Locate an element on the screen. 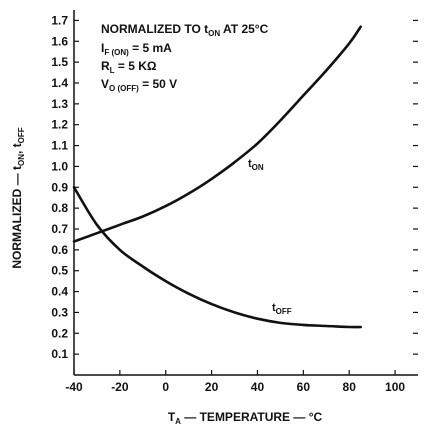 Image resolution: width=432 pixels, height=430 pixels. y-tick-label: 0.9 is located at coordinates (59, 187).